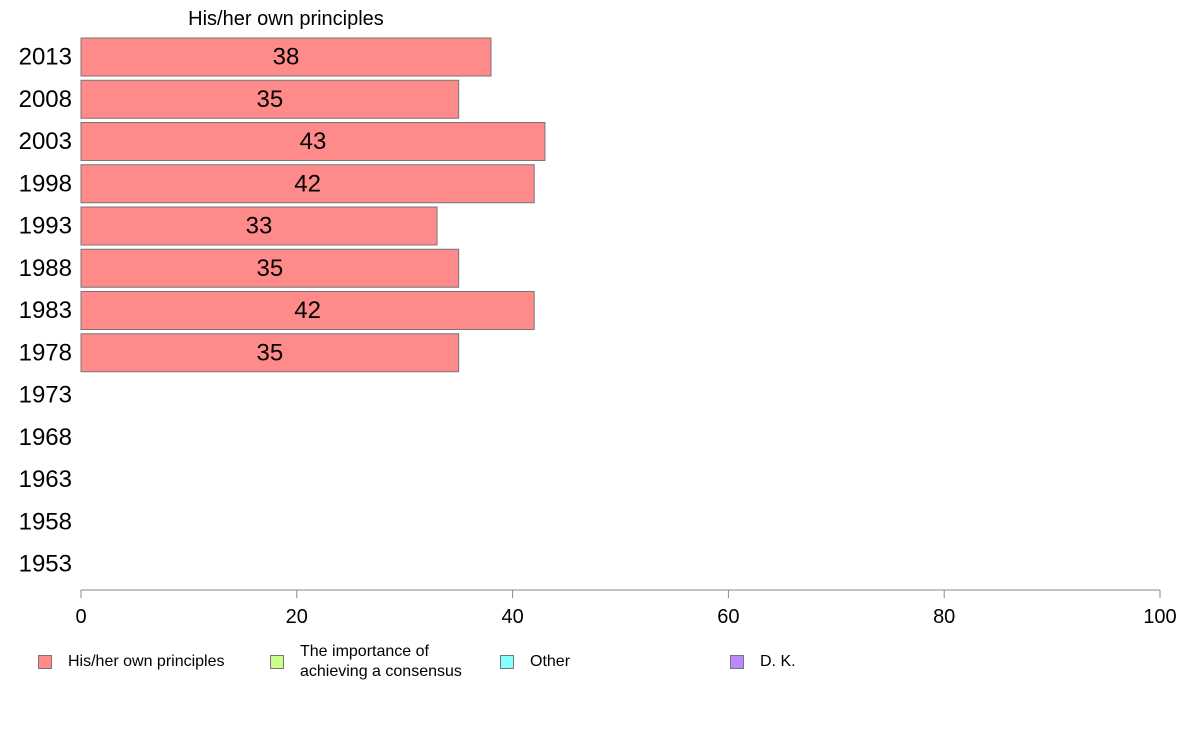 The width and height of the screenshot is (1188, 736). I want to click on category-label-1983: 1983, so click(45, 310).